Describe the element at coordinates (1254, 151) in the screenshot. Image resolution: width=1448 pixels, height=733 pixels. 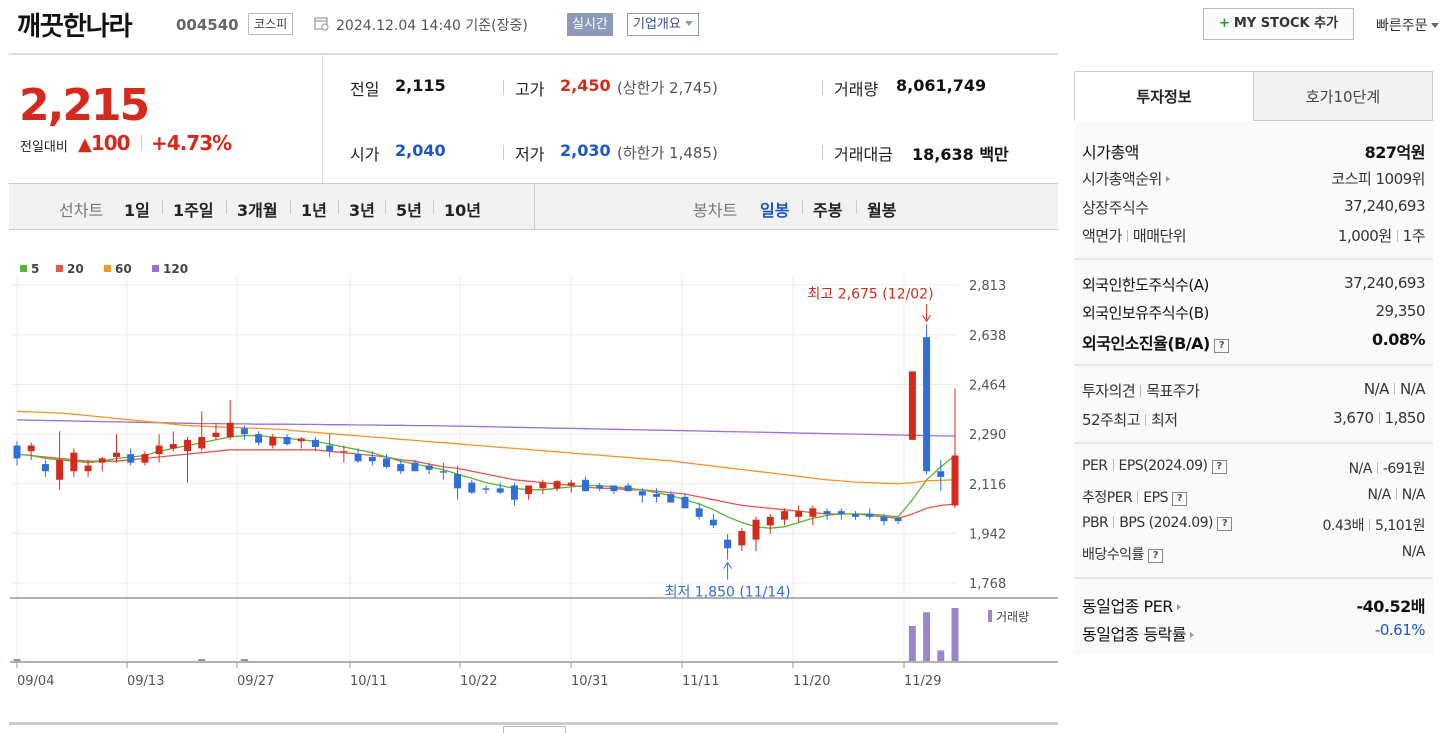
I see `mcap-row: 시가총액 827억원` at that location.